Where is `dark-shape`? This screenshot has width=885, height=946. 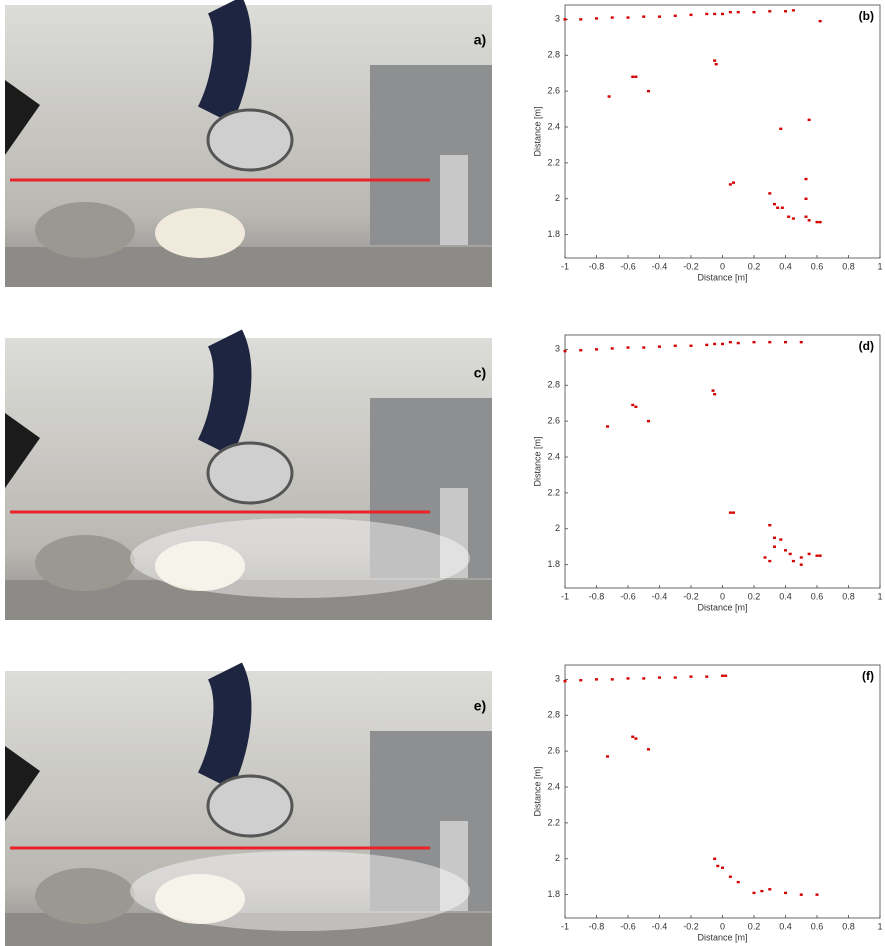 dark-shape is located at coordinates (22, 783).